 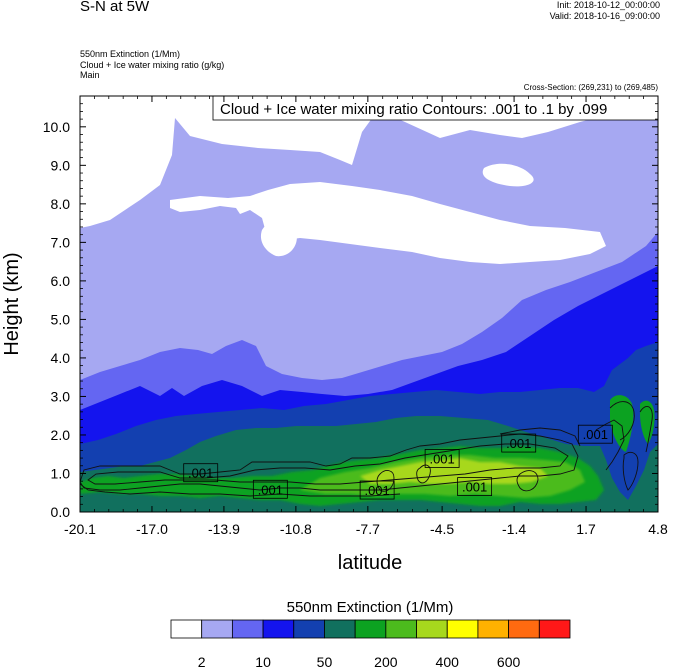 What do you see at coordinates (590, 87) in the screenshot?
I see `cross-section-label: Cross-Section: (269,231) to (269,485)` at bounding box center [590, 87].